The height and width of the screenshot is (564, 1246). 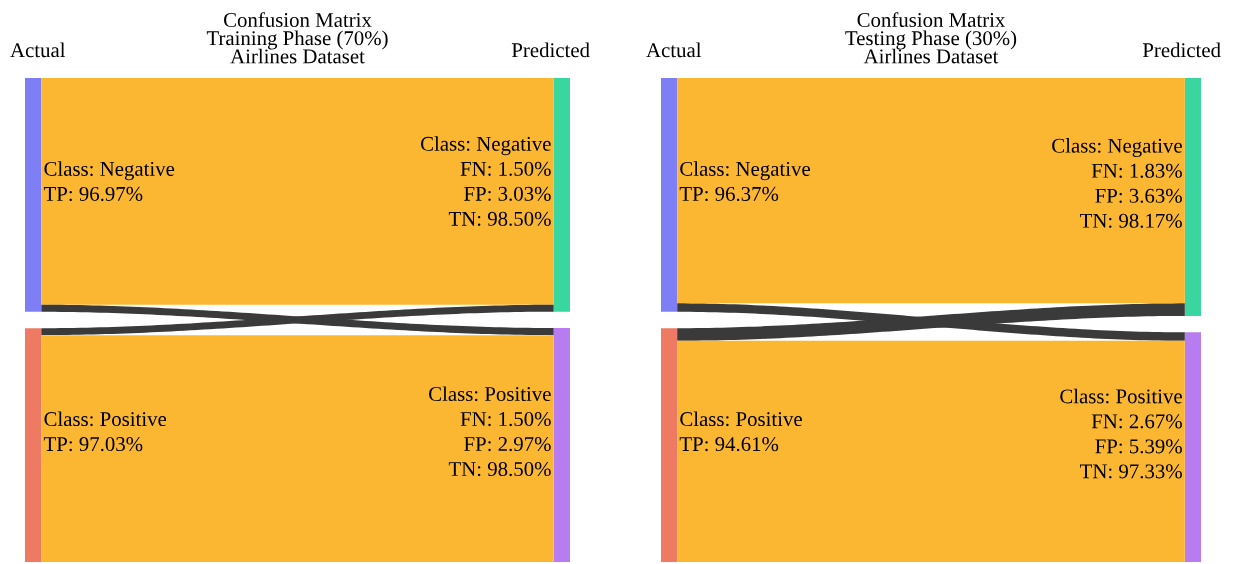 I want to click on data-label: FP: 3.63%, so click(x=1138, y=195).